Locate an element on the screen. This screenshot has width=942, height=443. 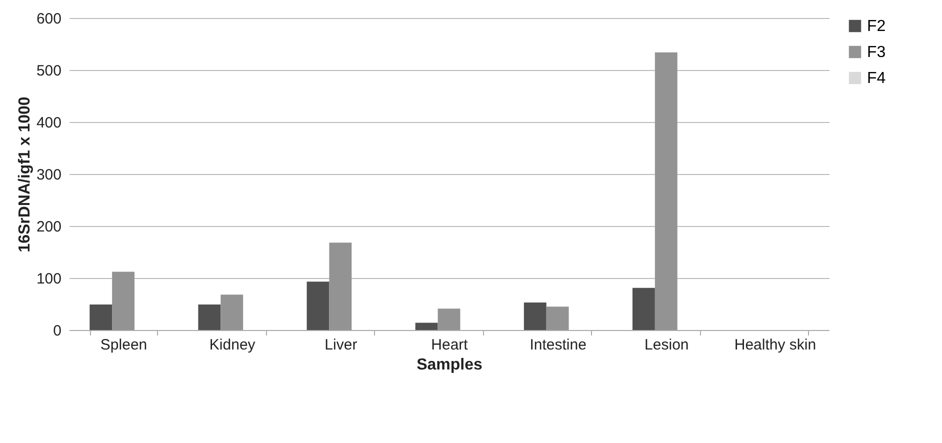
legend-label: F4 is located at coordinates (876, 78).